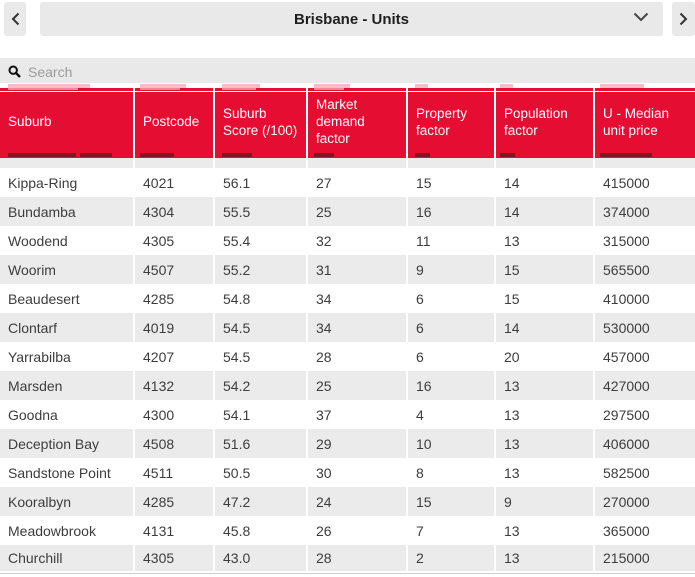  I want to click on table-row: Beaudesert 4285 54.8 34 6 15 410000, so click(347, 298).